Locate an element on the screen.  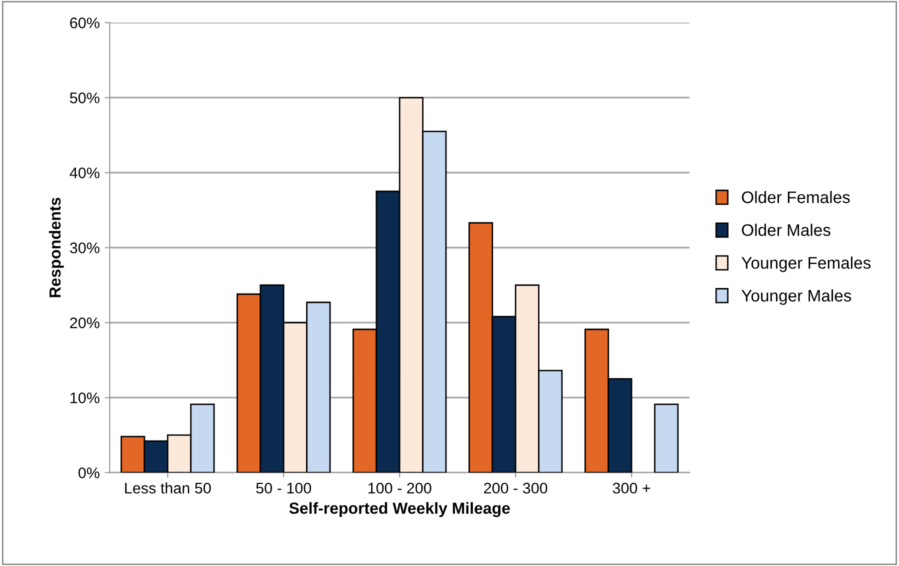
bar is located at coordinates (666, 438).